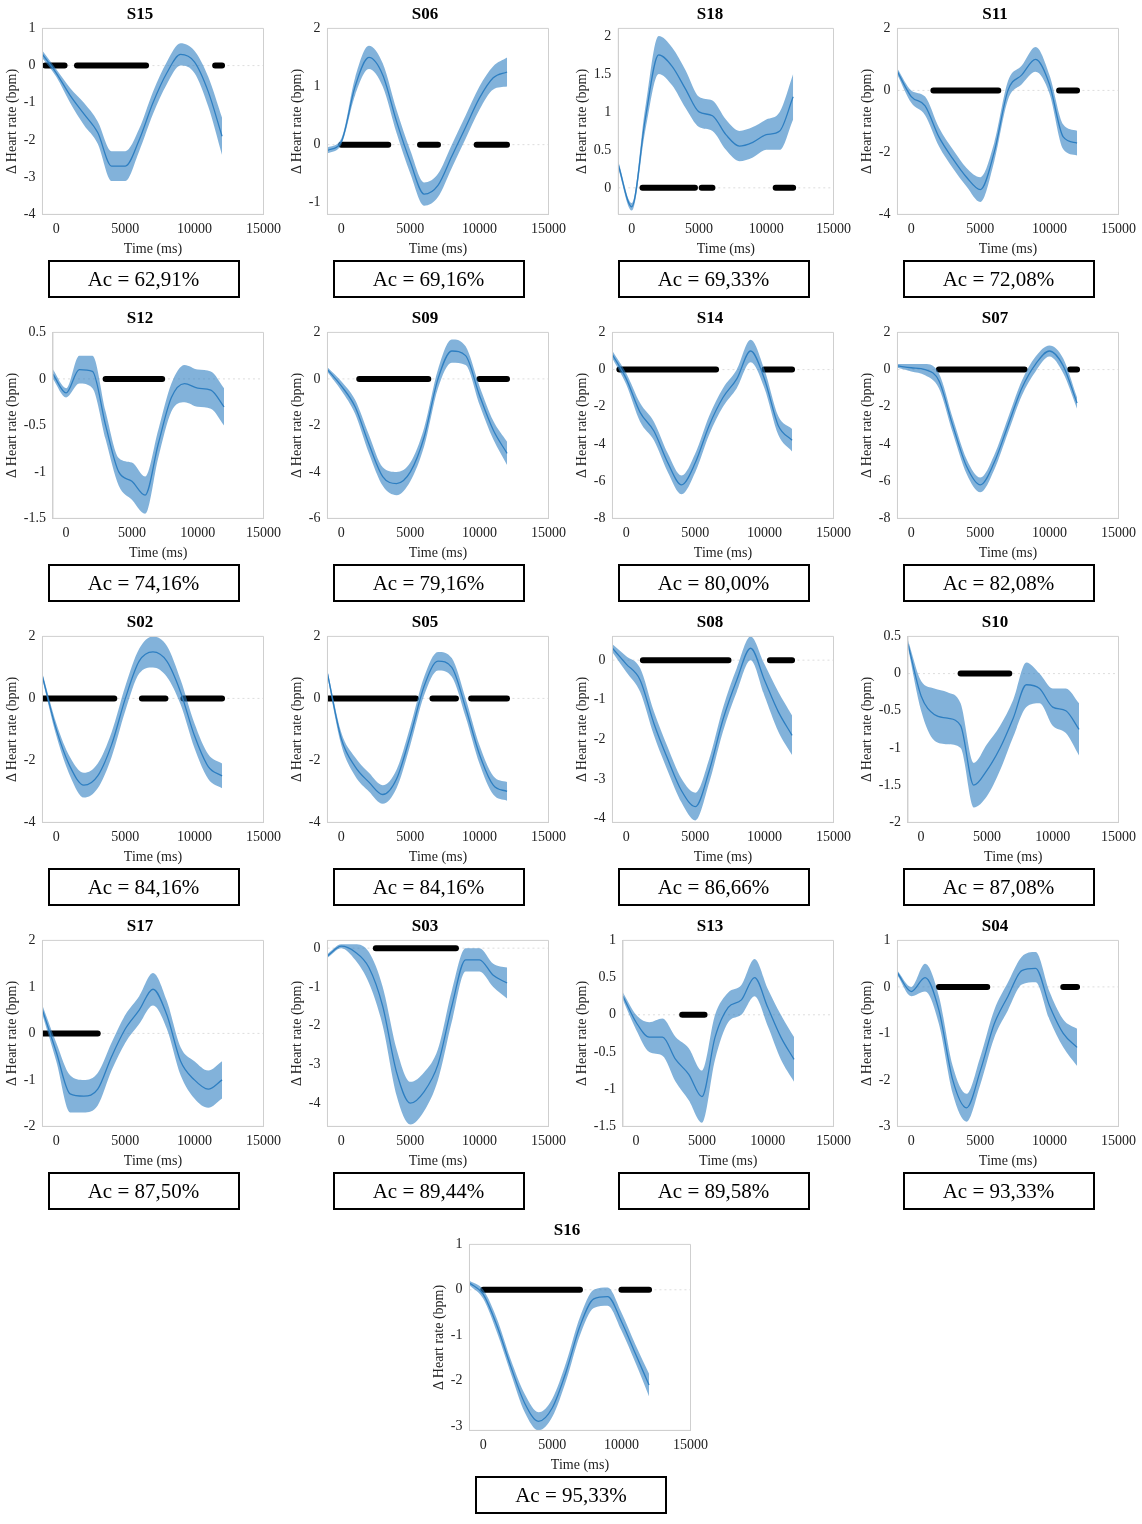 This screenshot has height=1524, width=1142. Describe the element at coordinates (602, 73) in the screenshot. I see `y-tick-label: 1.5` at that location.